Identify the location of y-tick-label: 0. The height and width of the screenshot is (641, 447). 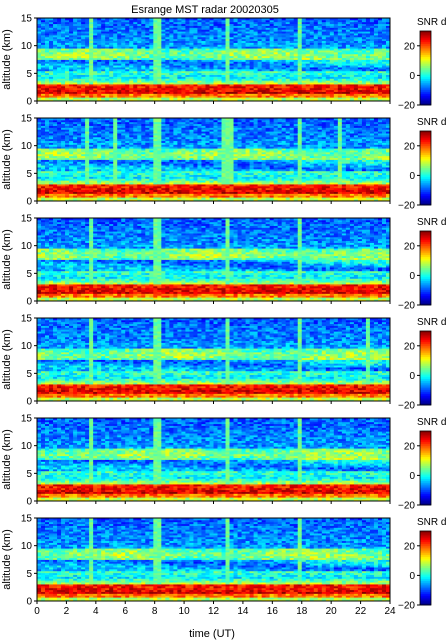
(29, 102).